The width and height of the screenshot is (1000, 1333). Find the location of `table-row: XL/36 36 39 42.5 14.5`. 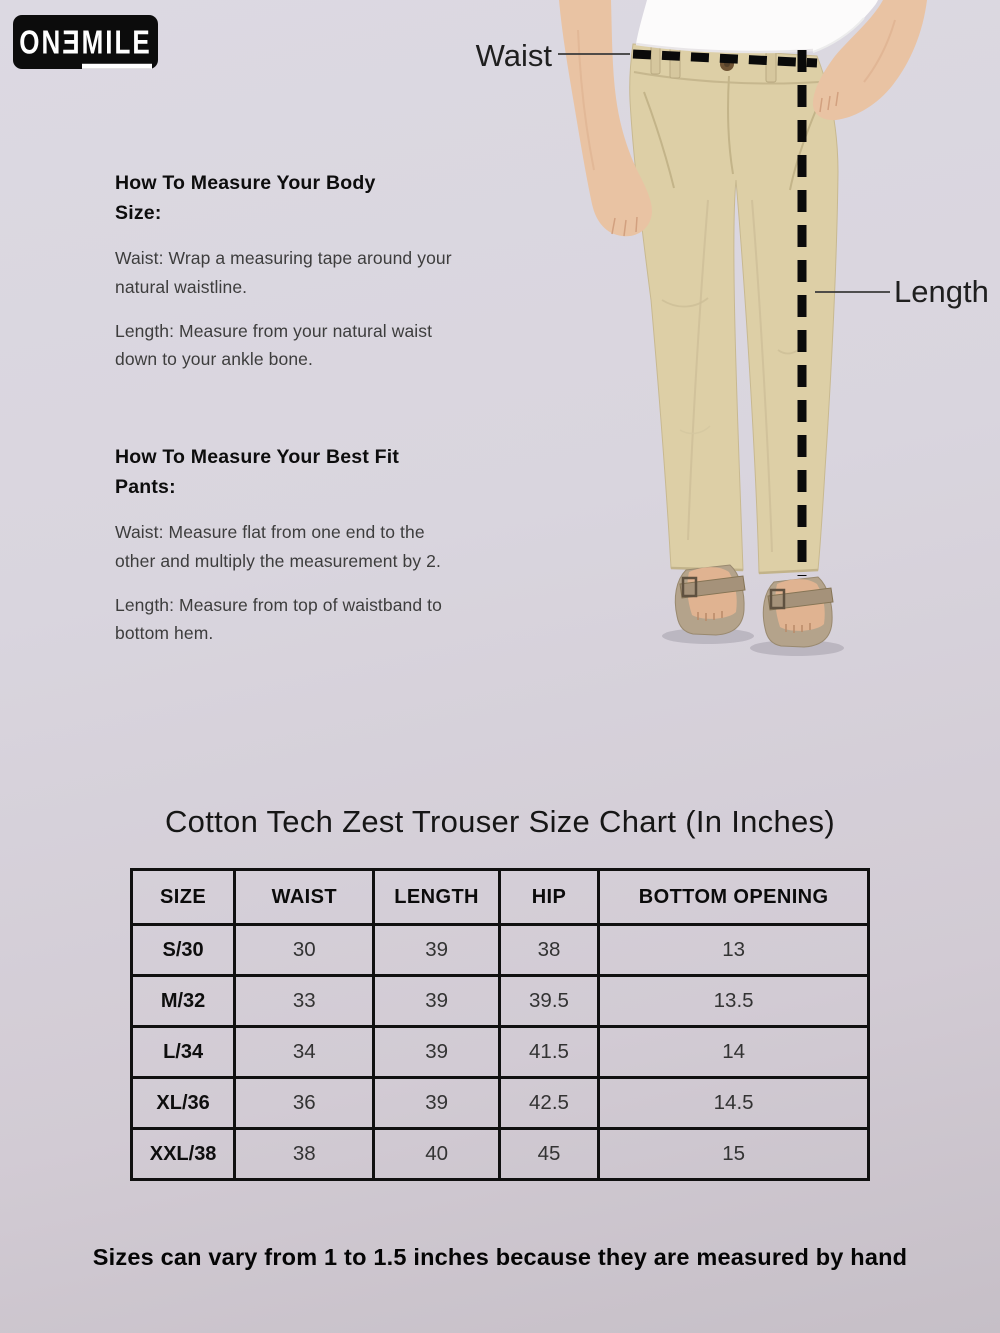

table-row: XL/36 36 39 42.5 14.5 is located at coordinates (499, 1103).